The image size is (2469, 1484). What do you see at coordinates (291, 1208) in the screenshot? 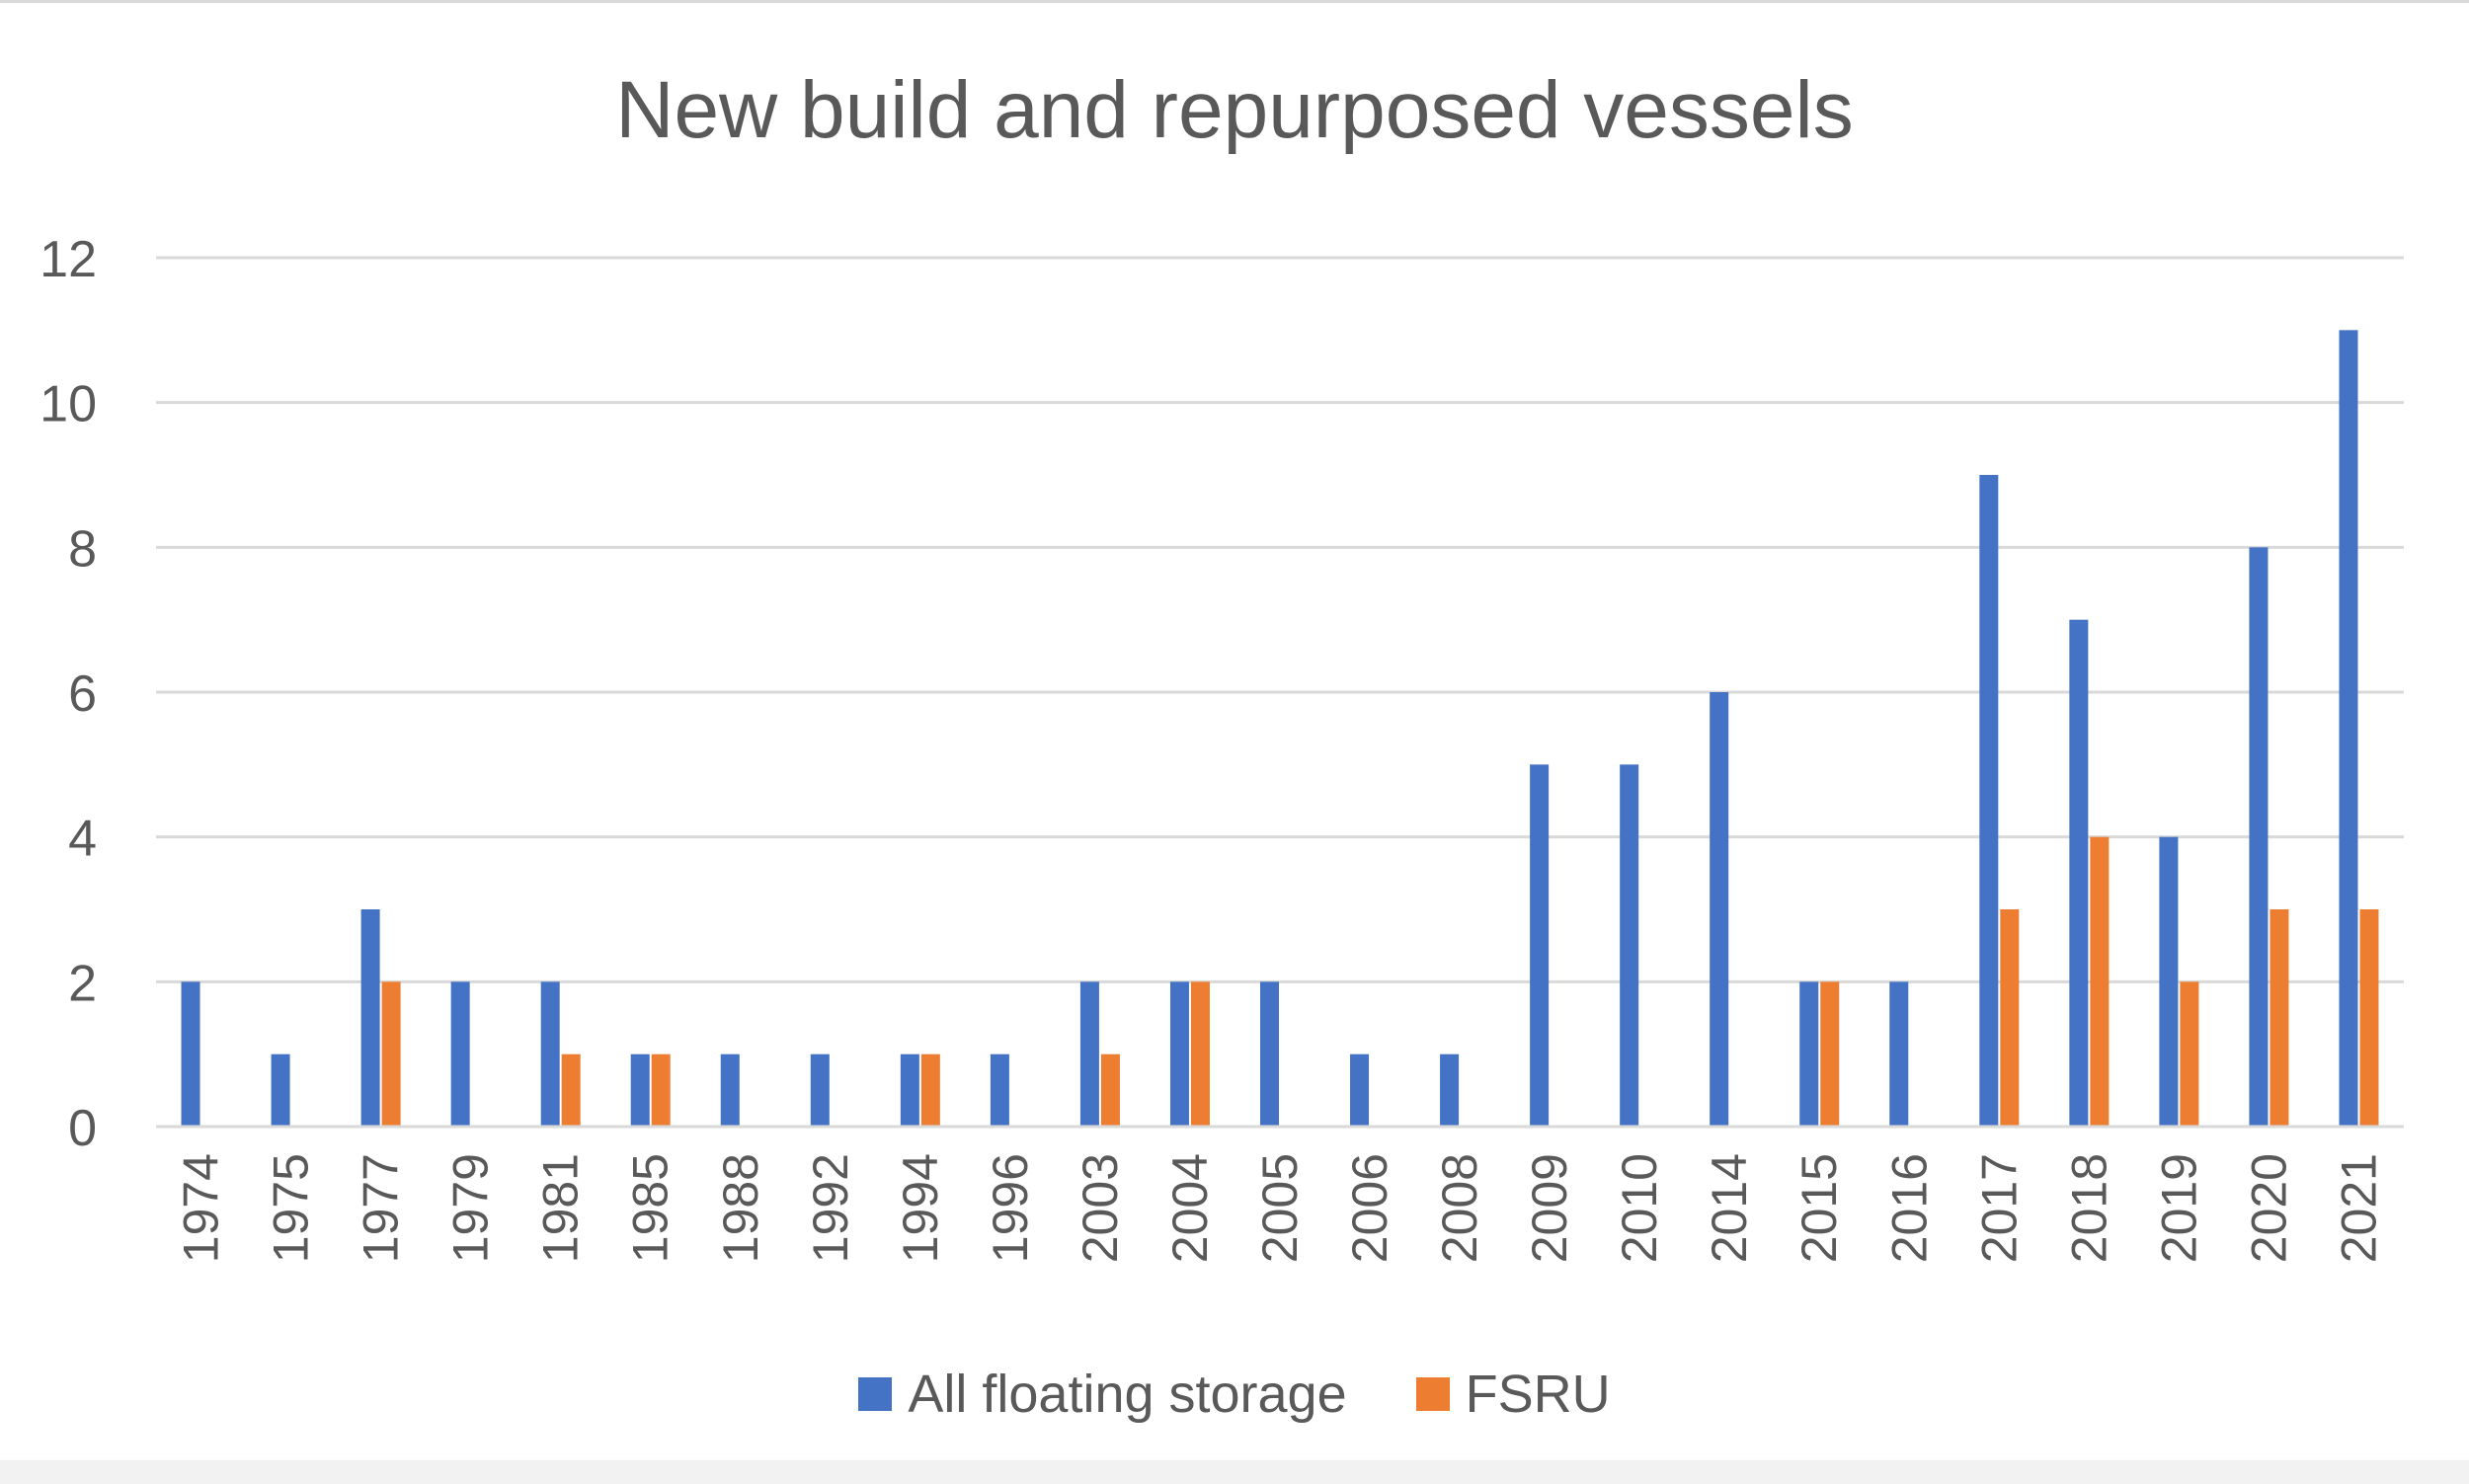
I see `x-tick-label: 1975` at bounding box center [291, 1208].